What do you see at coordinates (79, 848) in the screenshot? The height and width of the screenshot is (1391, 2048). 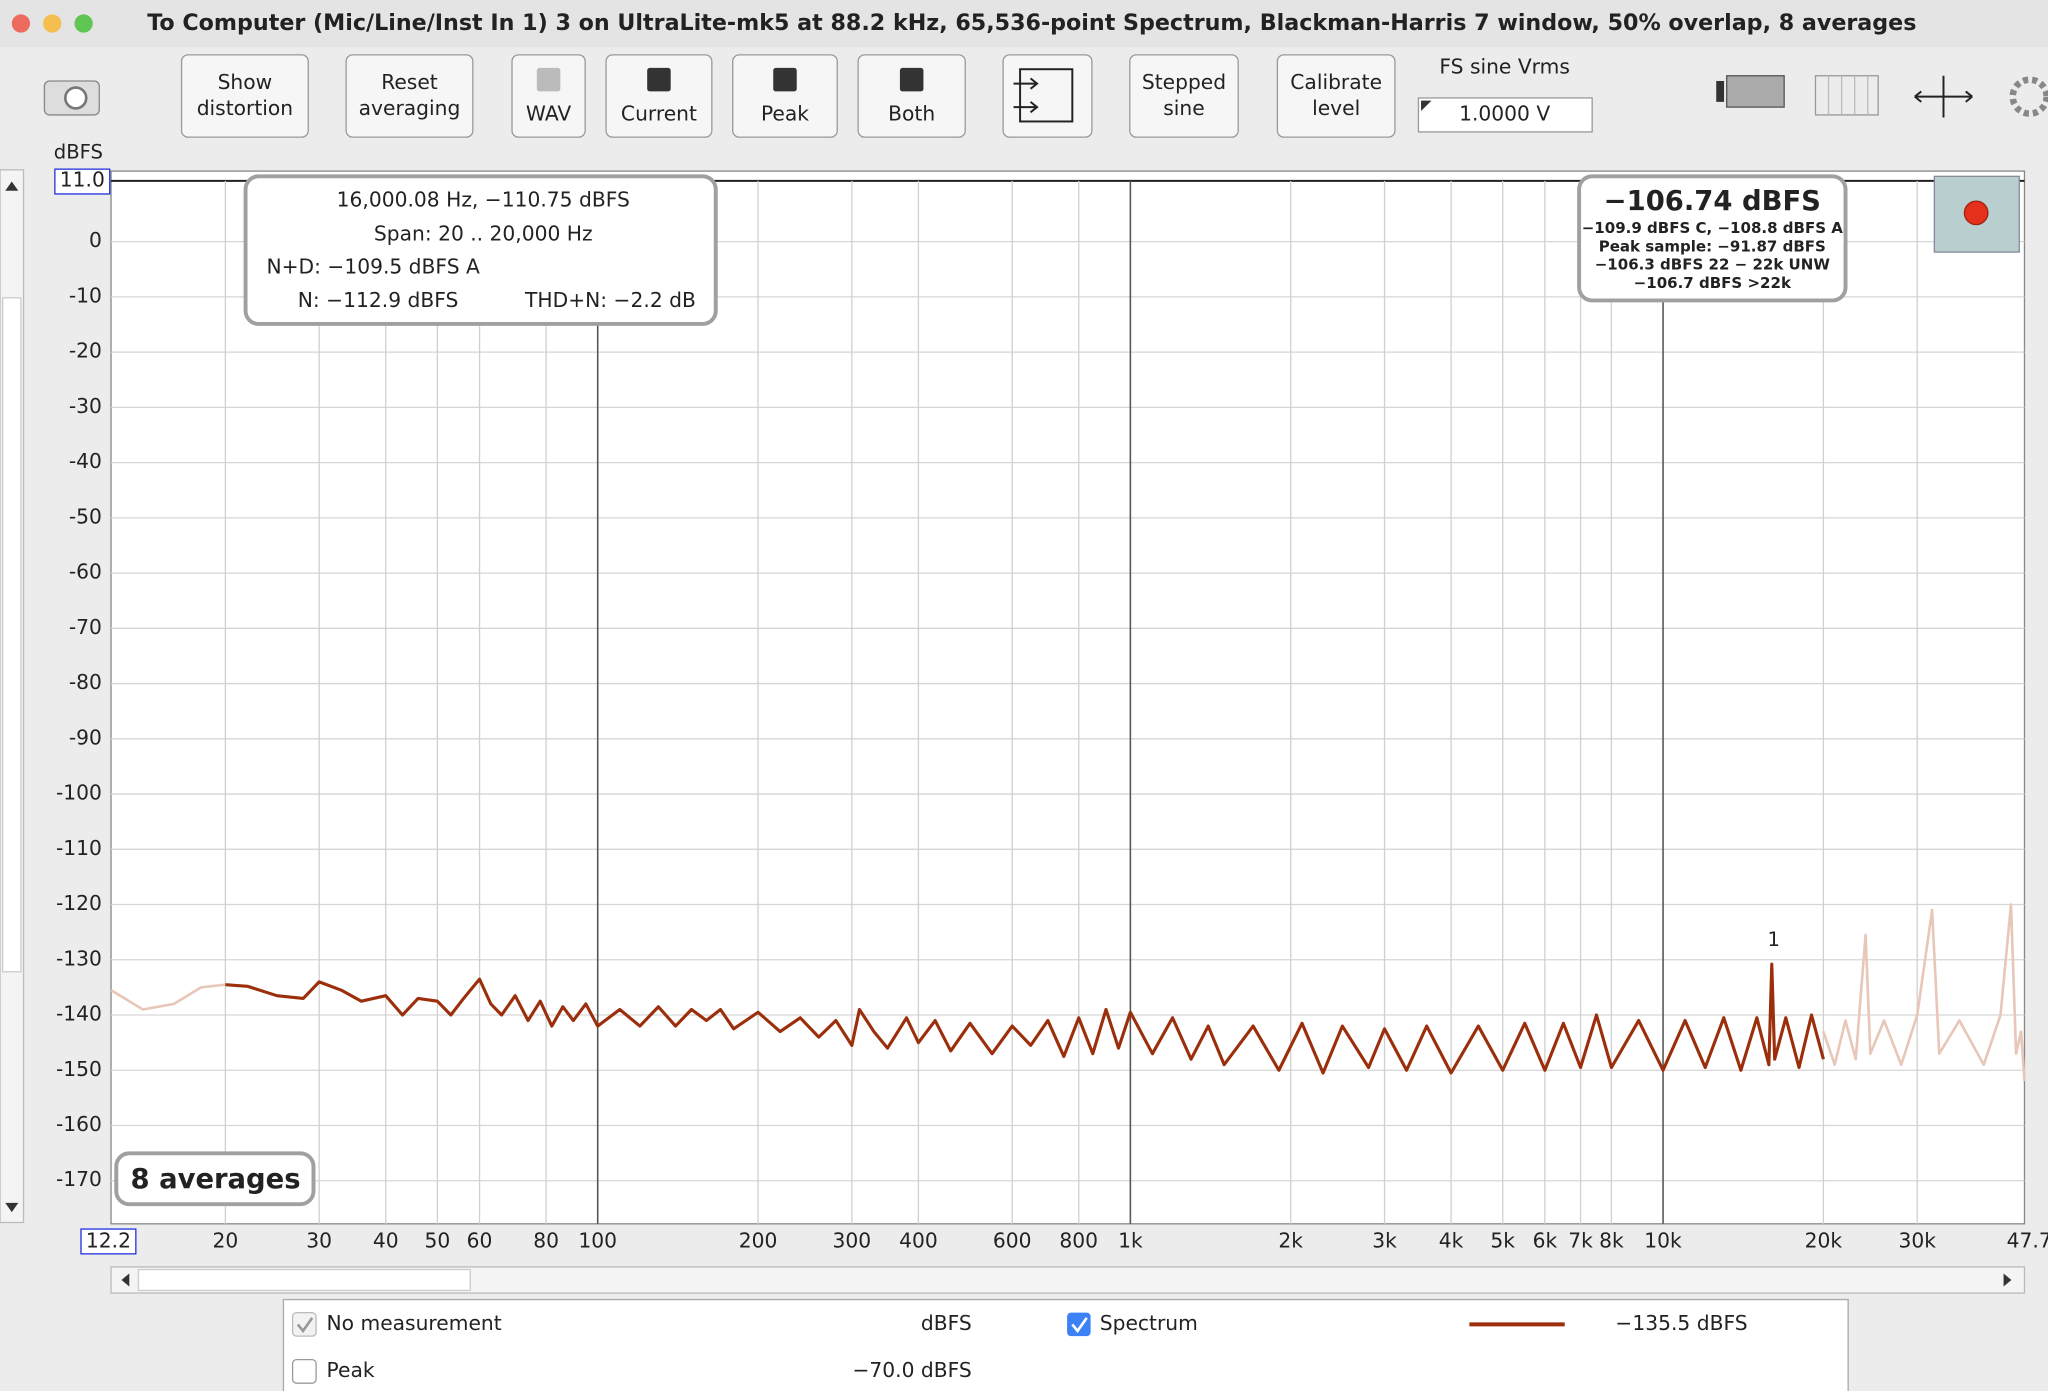 I see `y-tick-label: -110` at bounding box center [79, 848].